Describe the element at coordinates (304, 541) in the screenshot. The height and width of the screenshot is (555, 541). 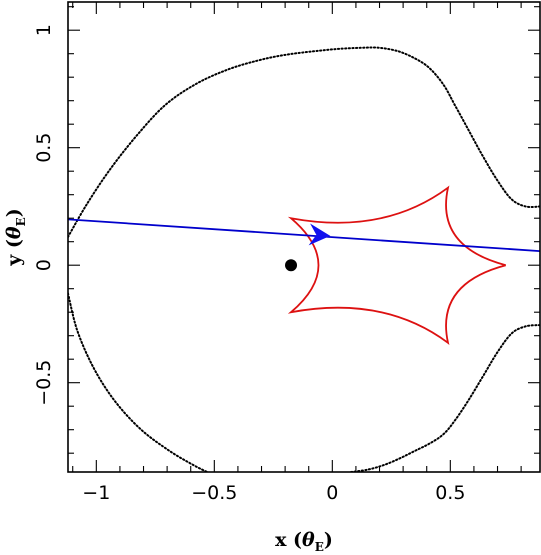
I see `x-axis-label: x (θE)` at that location.